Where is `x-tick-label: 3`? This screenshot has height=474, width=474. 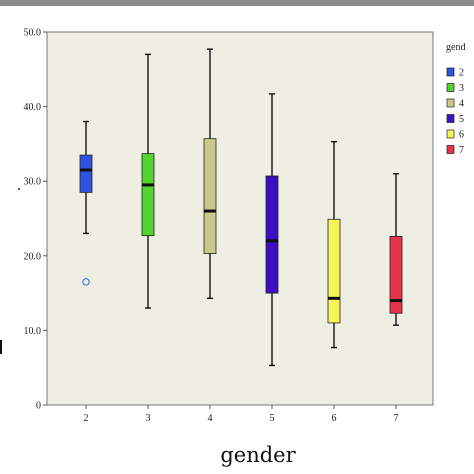 x-tick-label: 3 is located at coordinates (148, 418).